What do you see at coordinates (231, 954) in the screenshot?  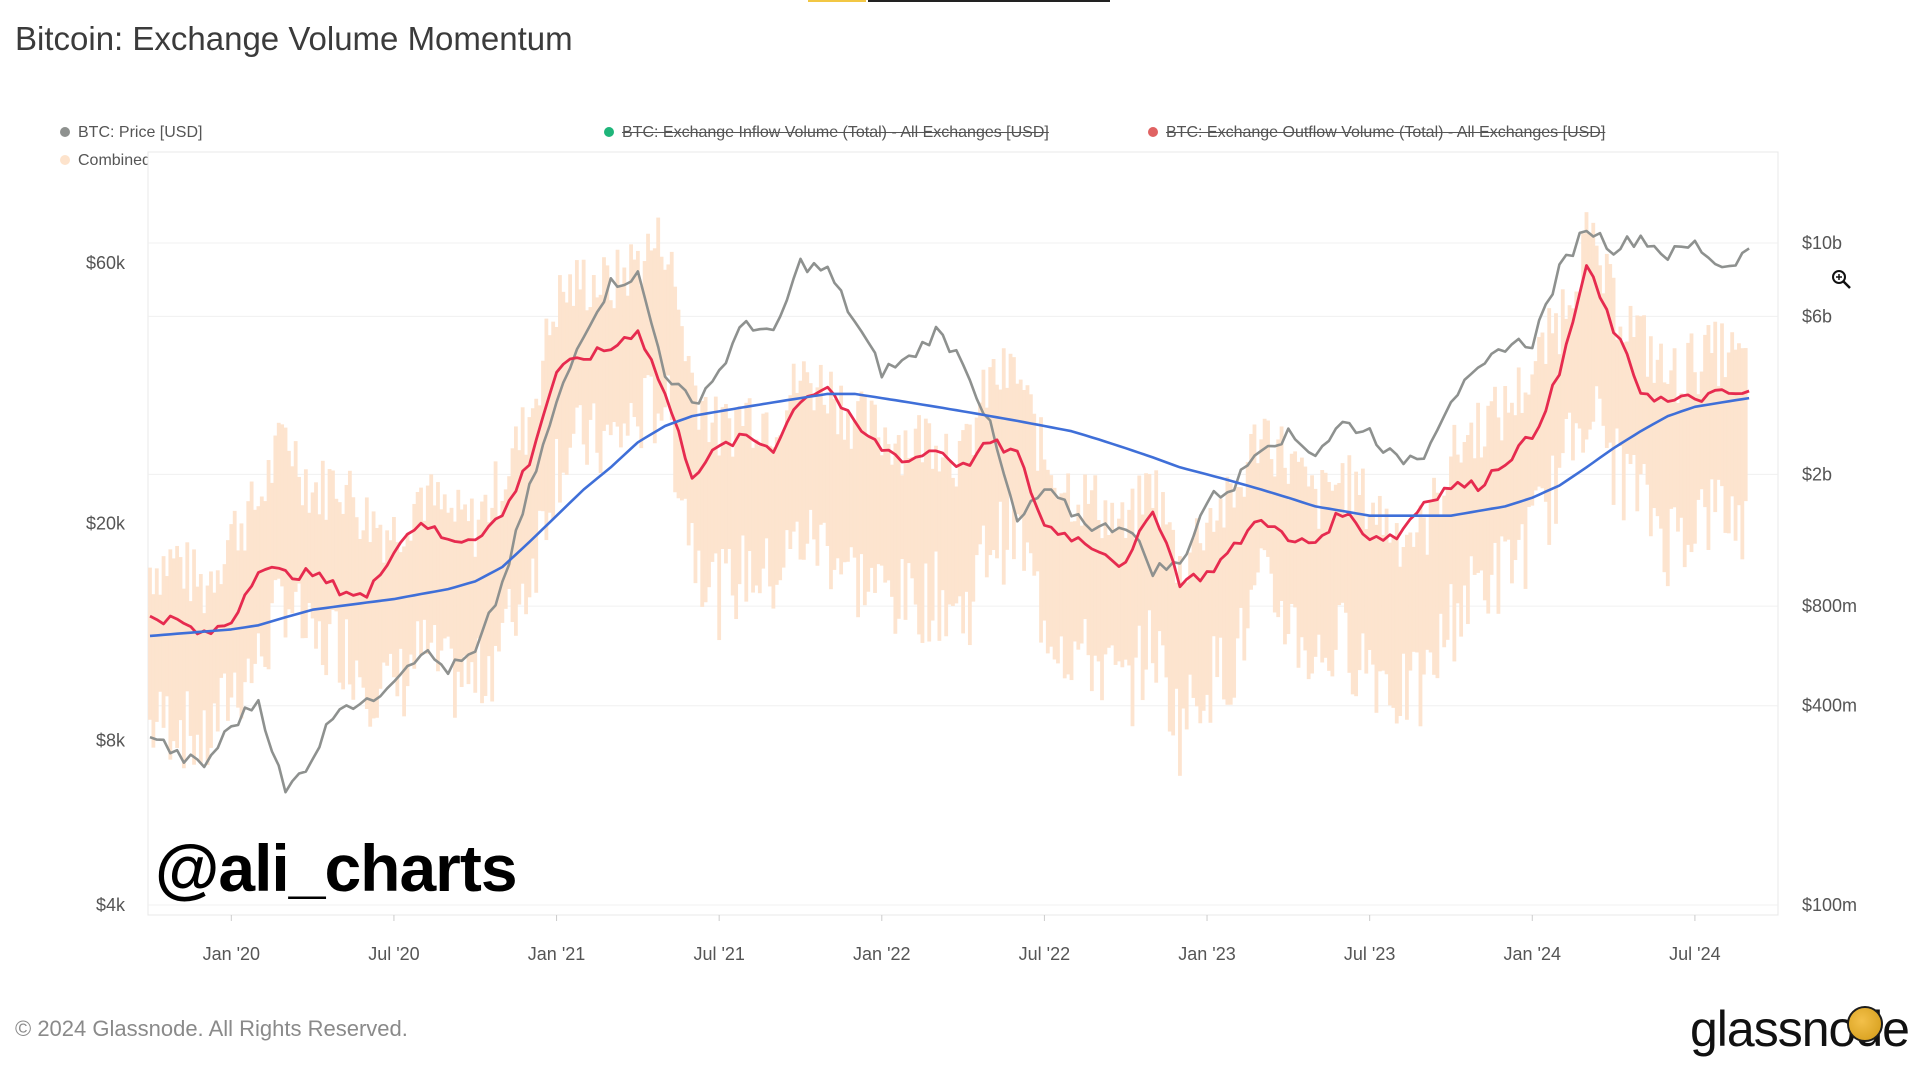 I see `x-axis-tick-label: Jan '20` at bounding box center [231, 954].